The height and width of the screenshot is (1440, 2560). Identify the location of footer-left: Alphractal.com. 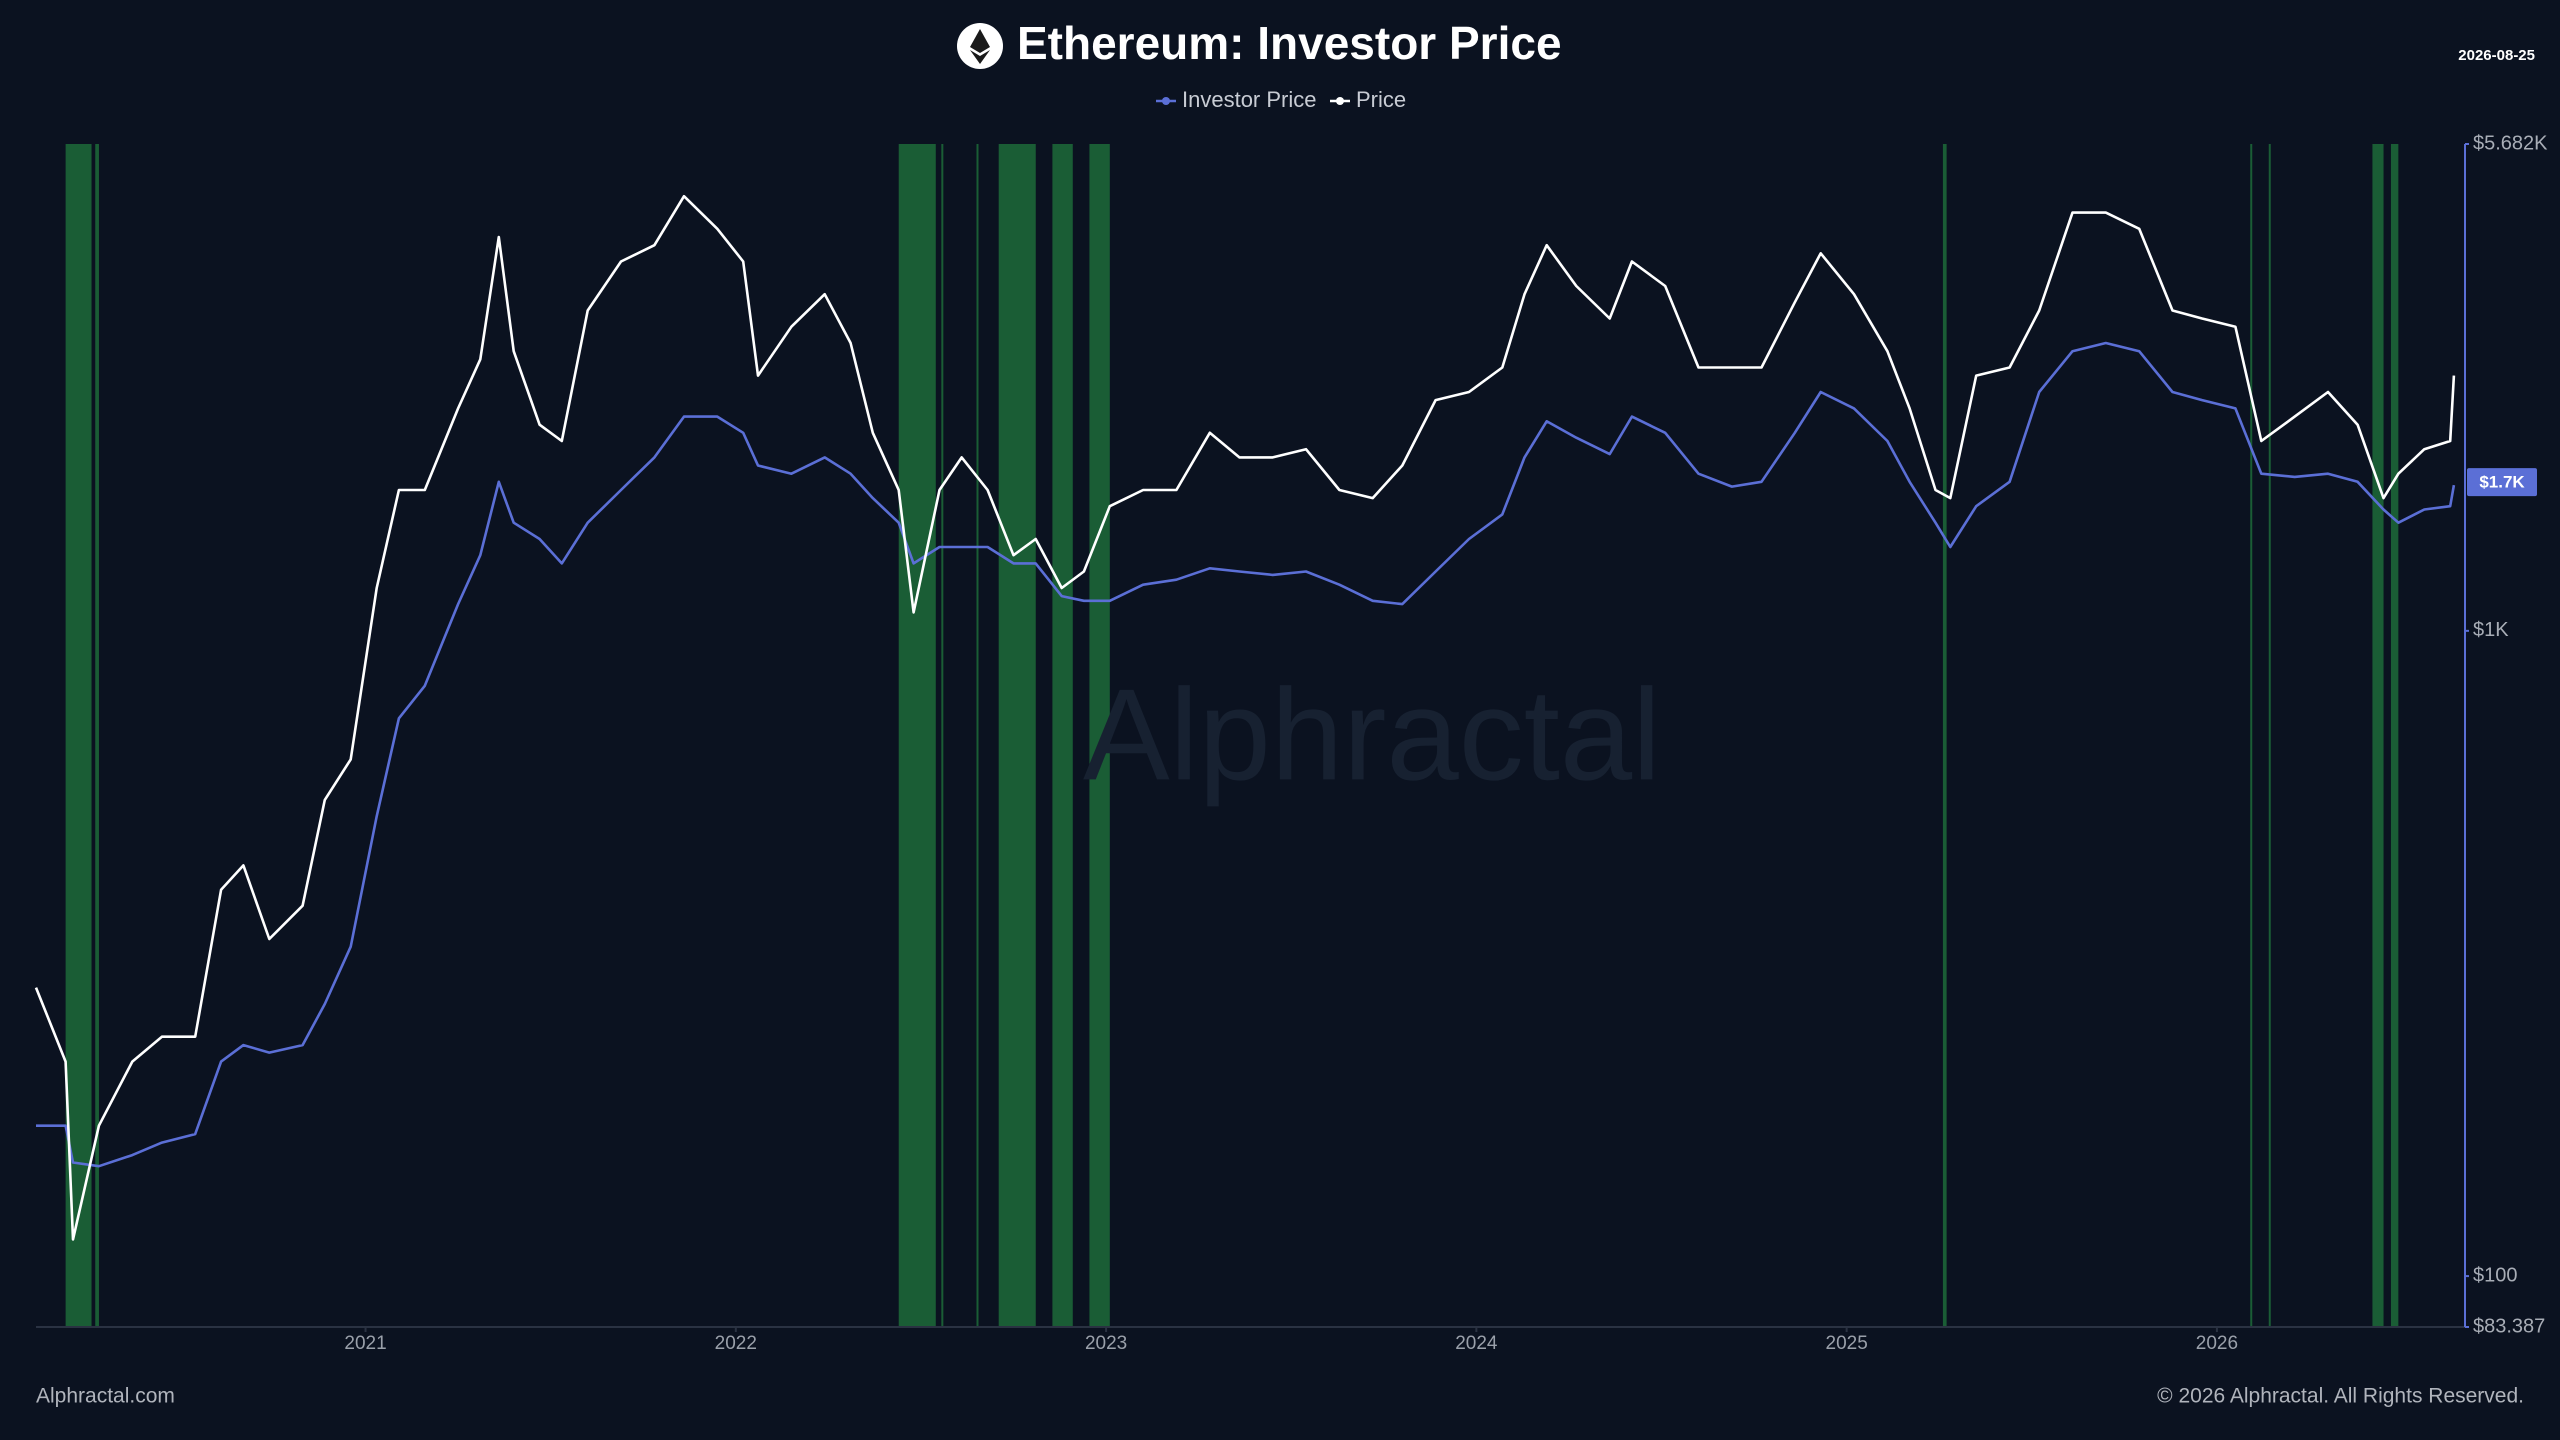
(105, 1396).